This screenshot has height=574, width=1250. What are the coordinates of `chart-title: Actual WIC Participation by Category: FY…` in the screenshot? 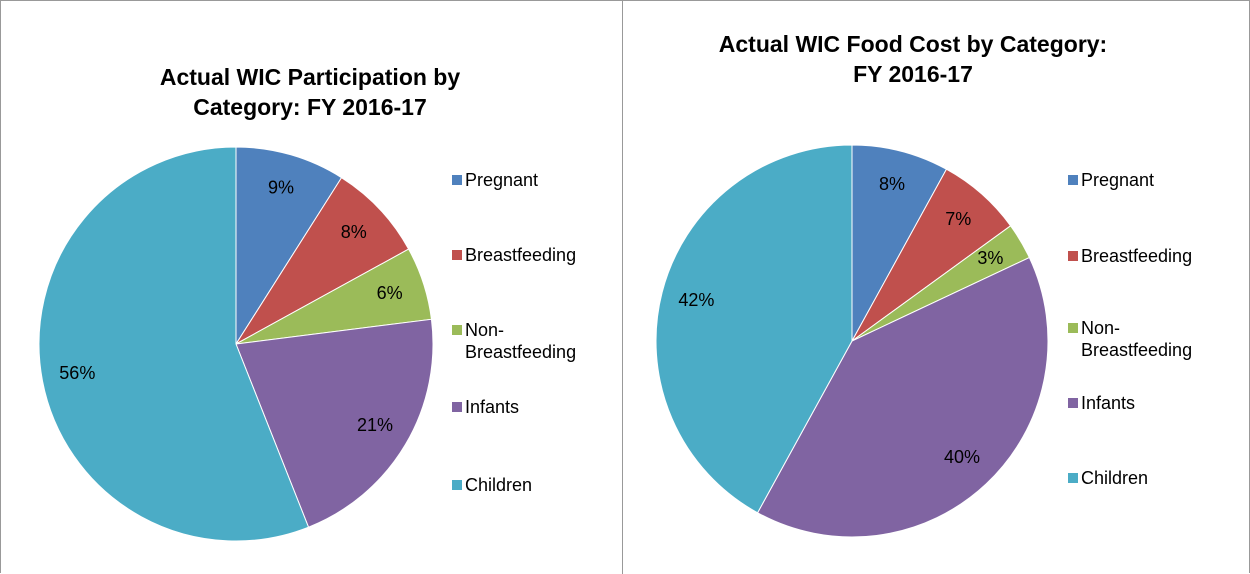 It's located at (310, 92).